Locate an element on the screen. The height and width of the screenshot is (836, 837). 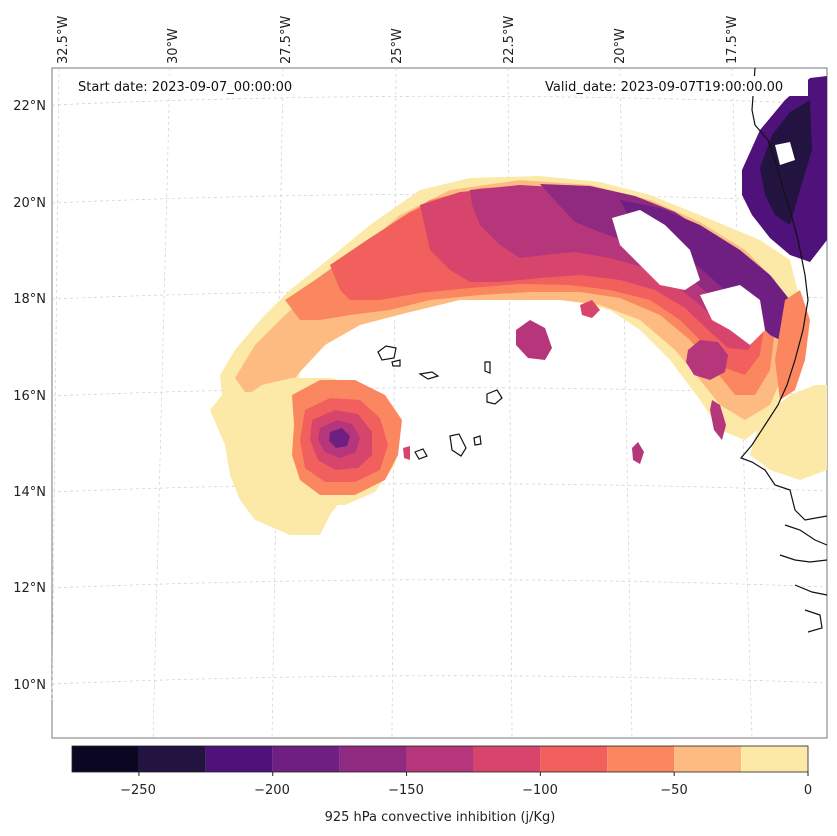
cin-contour-magenta is located at coordinates (613, 258).